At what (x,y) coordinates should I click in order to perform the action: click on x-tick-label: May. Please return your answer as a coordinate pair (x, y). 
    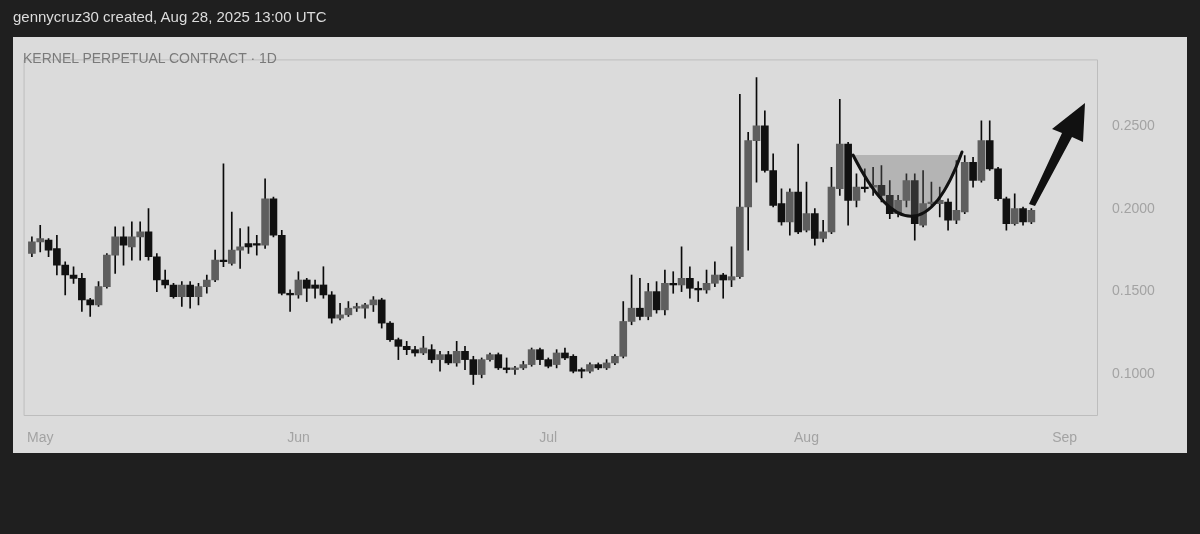
    Looking at the image, I should click on (40, 437).